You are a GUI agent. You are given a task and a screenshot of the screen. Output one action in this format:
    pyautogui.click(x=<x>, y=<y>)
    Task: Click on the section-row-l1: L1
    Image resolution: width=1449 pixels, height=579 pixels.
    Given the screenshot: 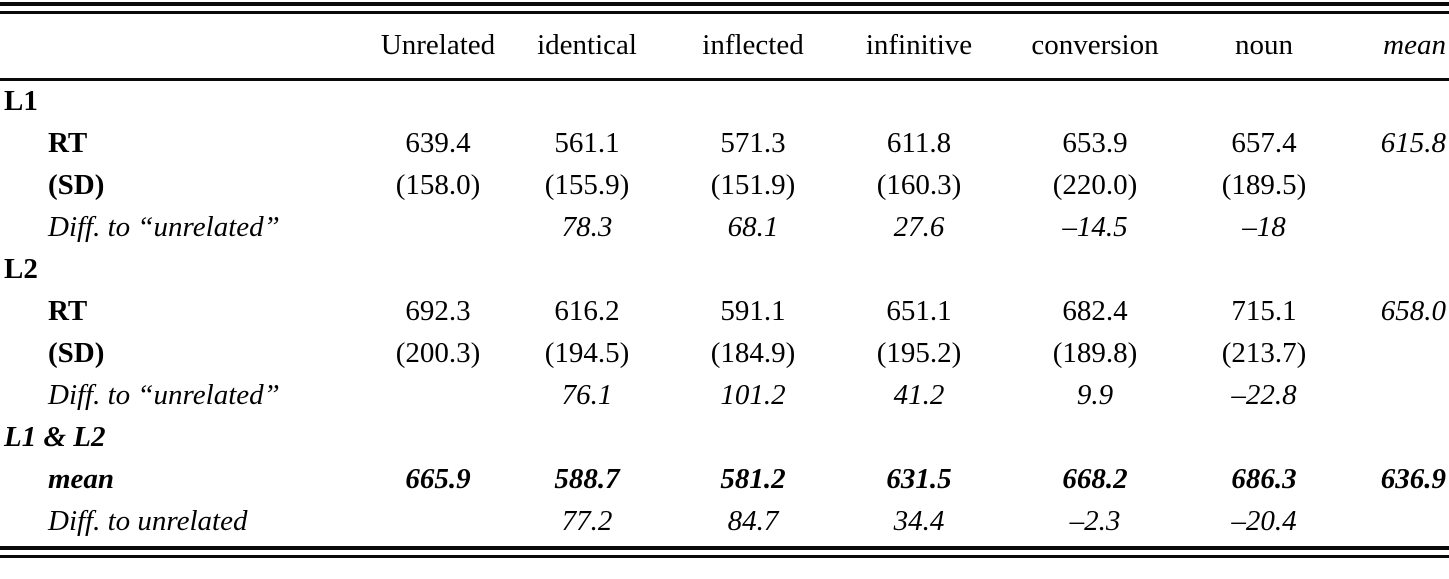 What is the action you would take?
    pyautogui.click(x=724, y=102)
    